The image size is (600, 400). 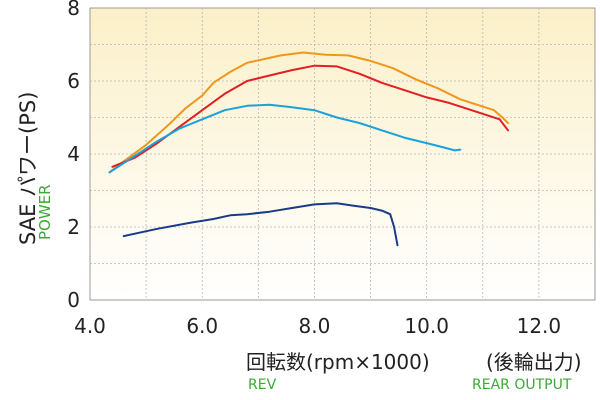 I want to click on x-axis-label-english: REV, so click(x=262, y=385).